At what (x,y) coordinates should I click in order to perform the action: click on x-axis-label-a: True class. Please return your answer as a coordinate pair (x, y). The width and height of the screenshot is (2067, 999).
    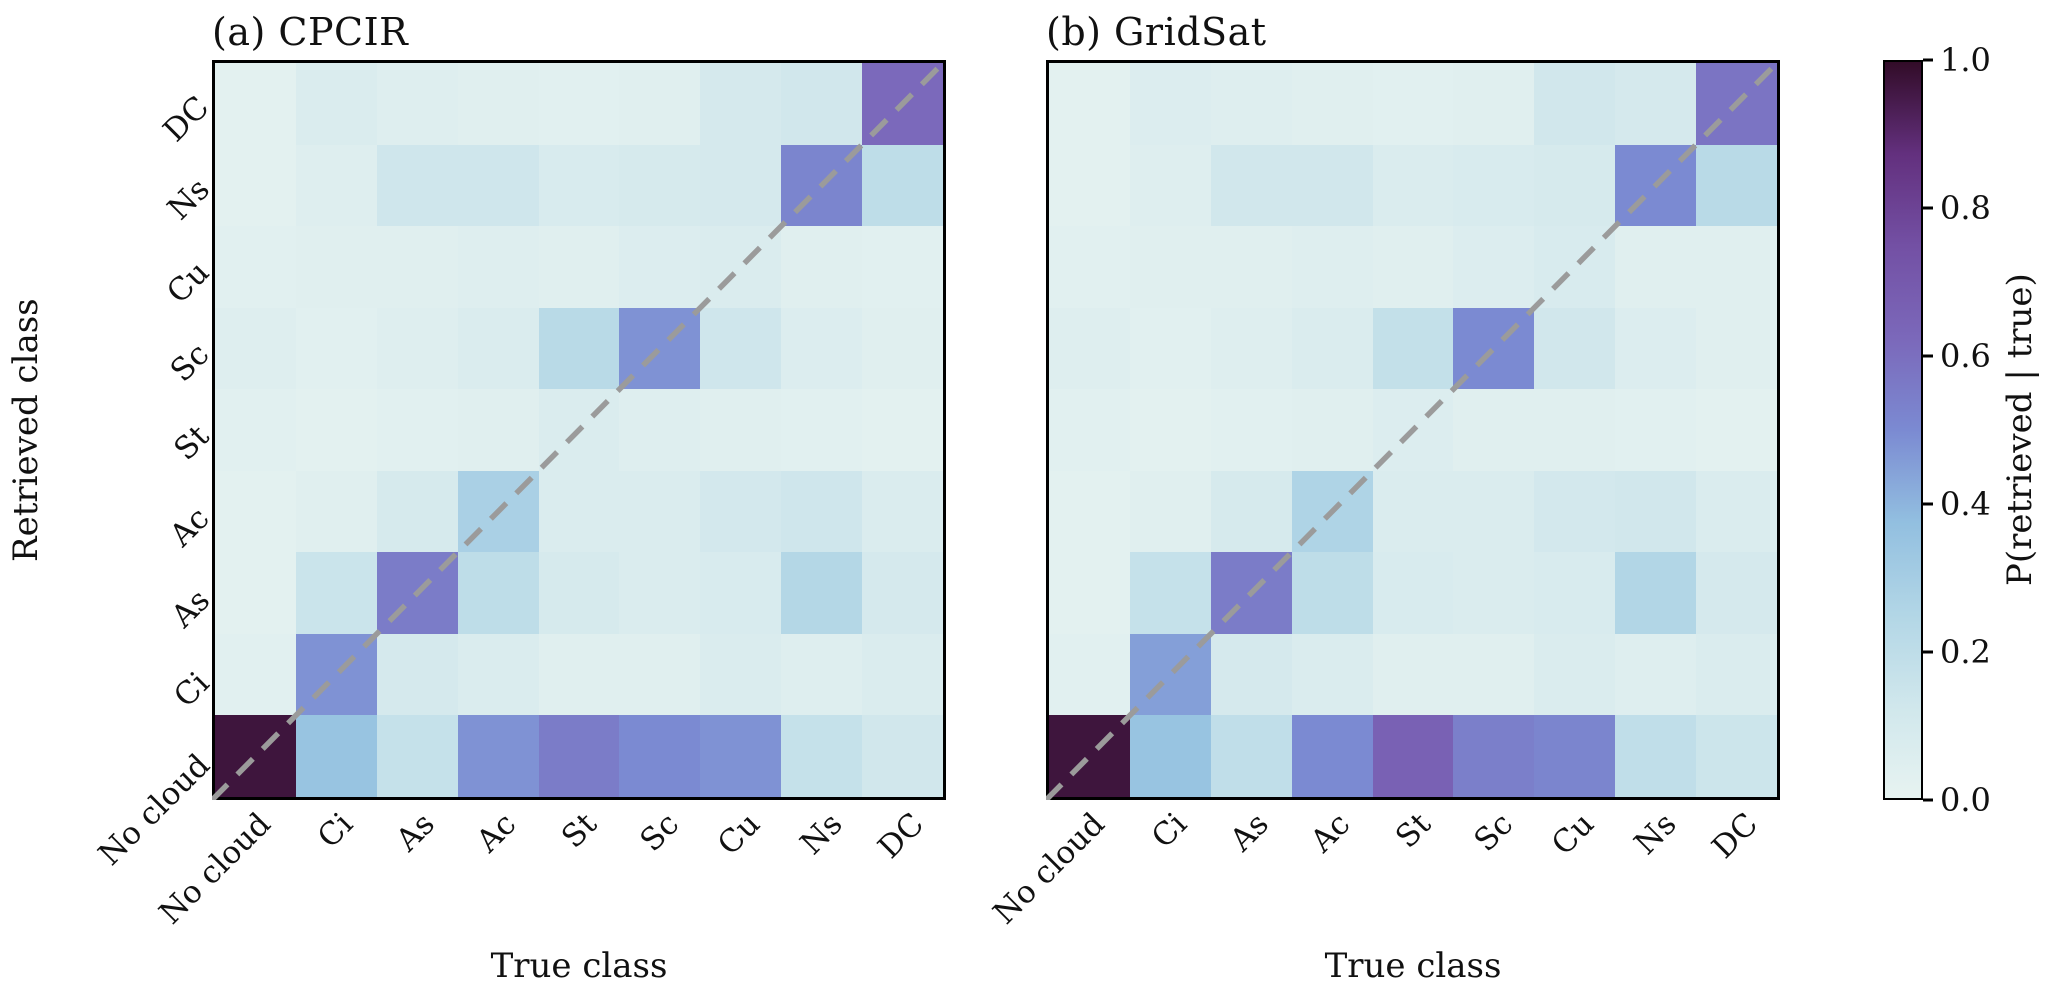
    Looking at the image, I should click on (579, 966).